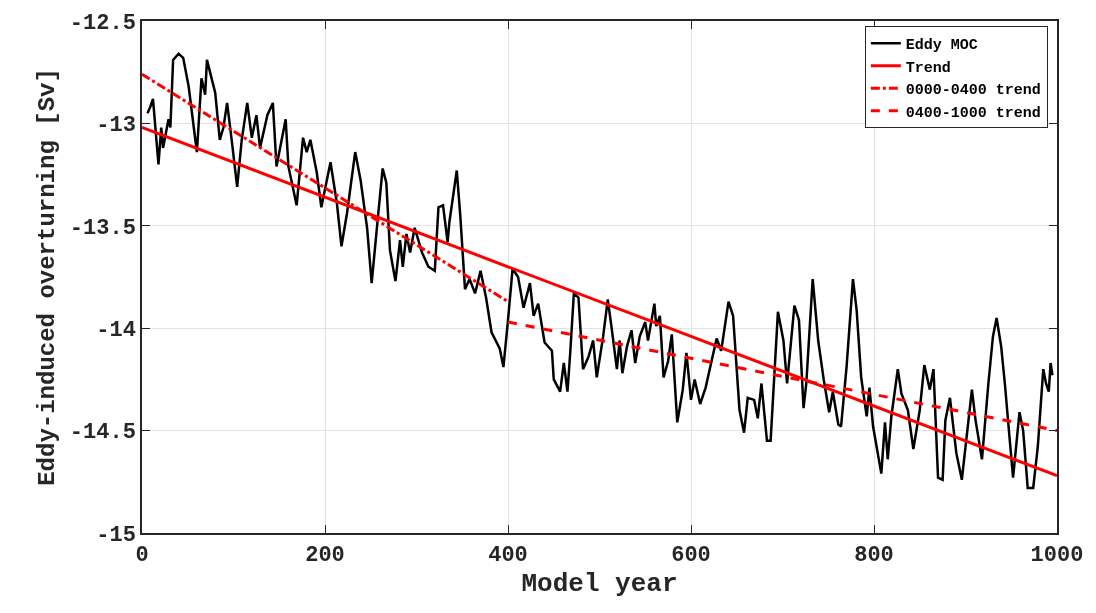  Describe the element at coordinates (1057, 556) in the screenshot. I see `x-tick-label: 1000` at that location.